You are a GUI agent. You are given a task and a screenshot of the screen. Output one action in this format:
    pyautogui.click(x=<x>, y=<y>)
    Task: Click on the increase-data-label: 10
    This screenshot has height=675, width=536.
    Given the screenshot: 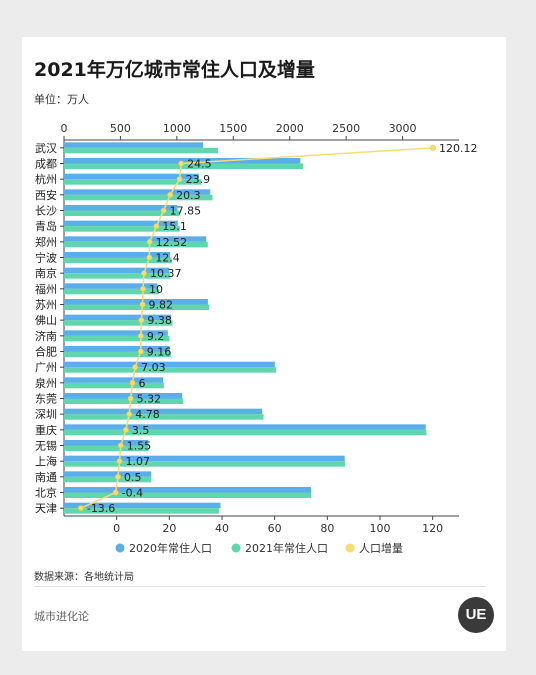 What is the action you would take?
    pyautogui.click(x=156, y=289)
    